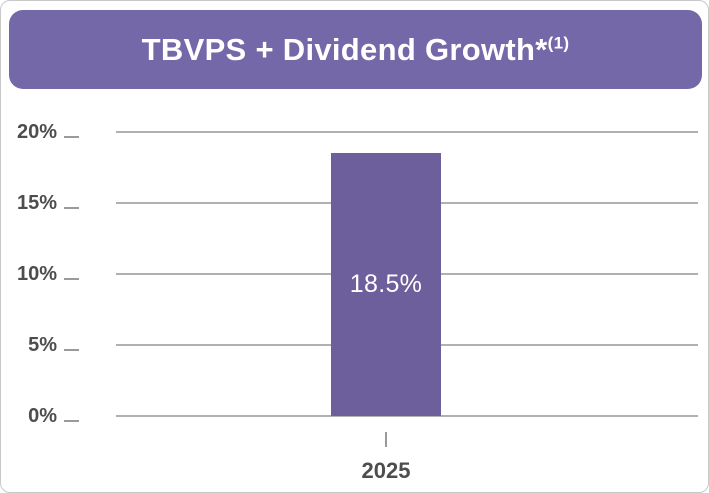 The image size is (709, 493). I want to click on bar: 18.5%, so click(386, 284).